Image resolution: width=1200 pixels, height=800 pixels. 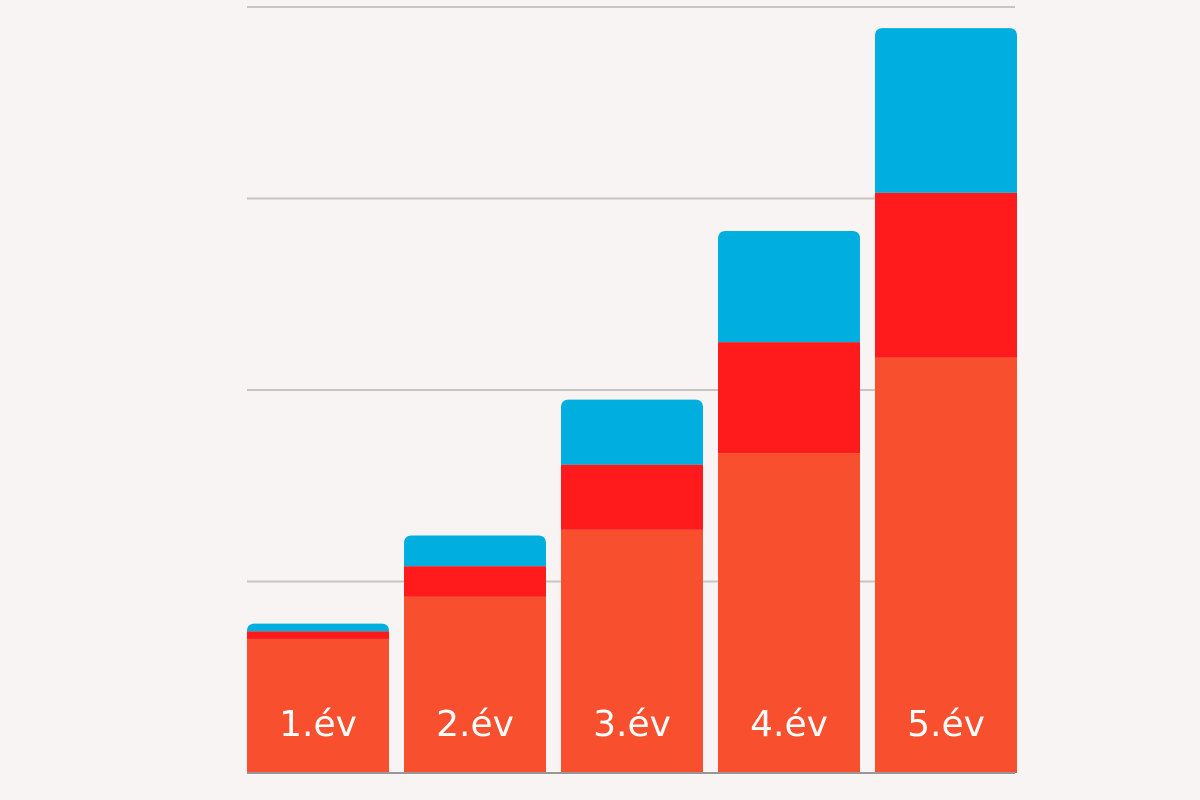 I want to click on category-label-1: 1.év, so click(x=318, y=724).